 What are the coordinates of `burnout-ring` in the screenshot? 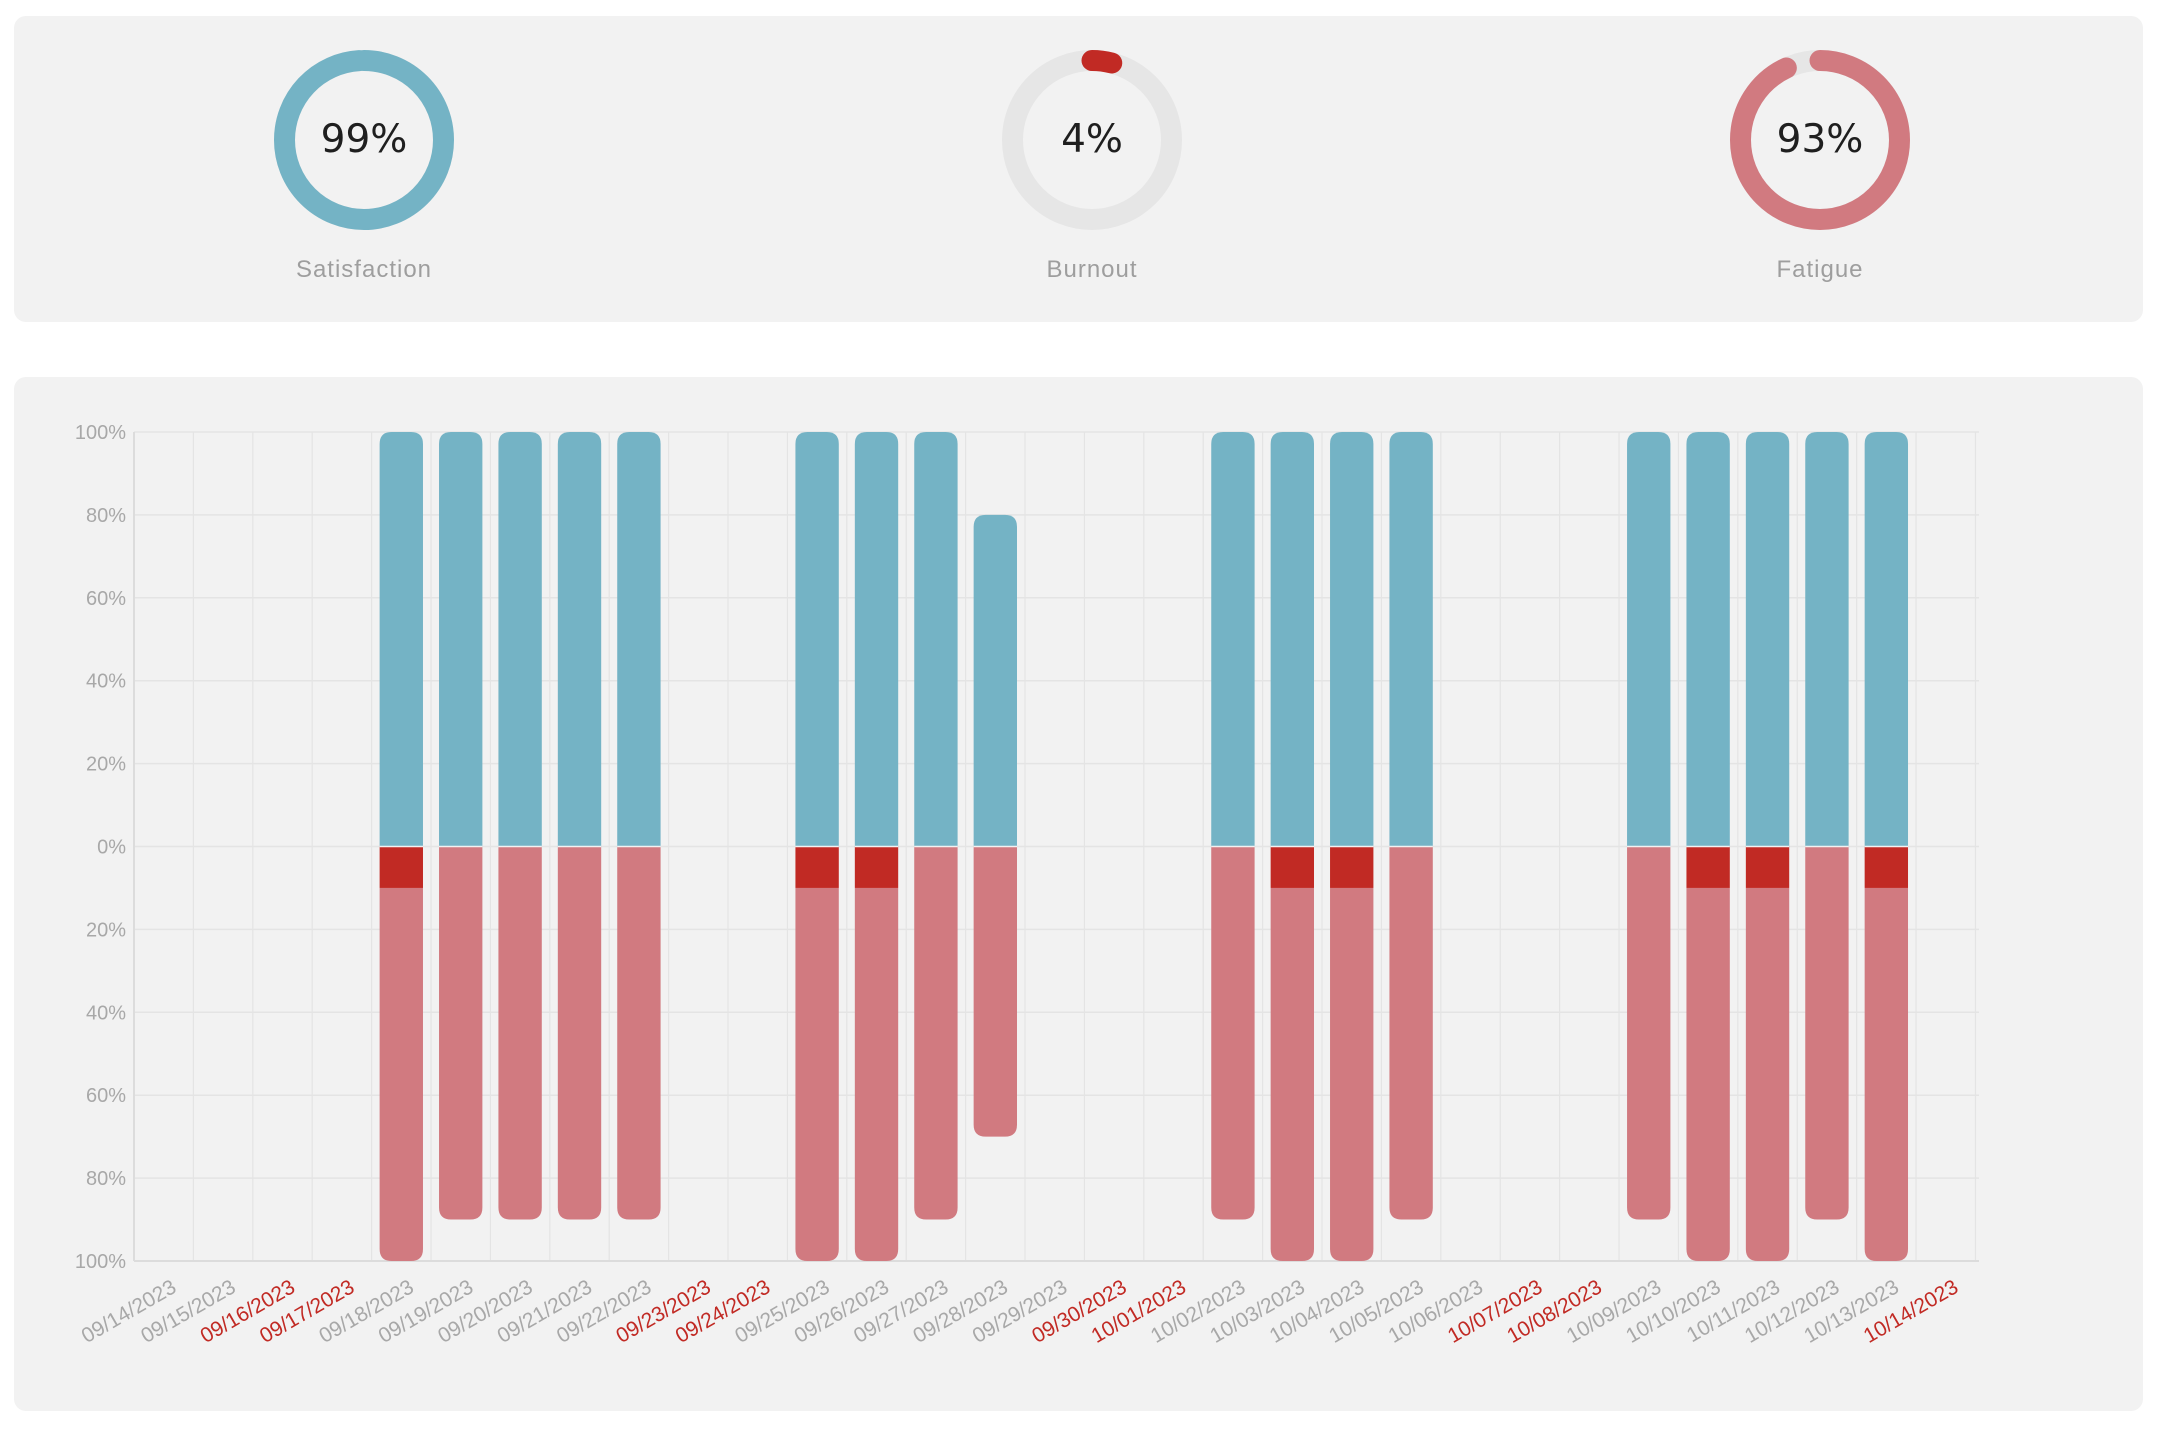 It's located at (1092, 140).